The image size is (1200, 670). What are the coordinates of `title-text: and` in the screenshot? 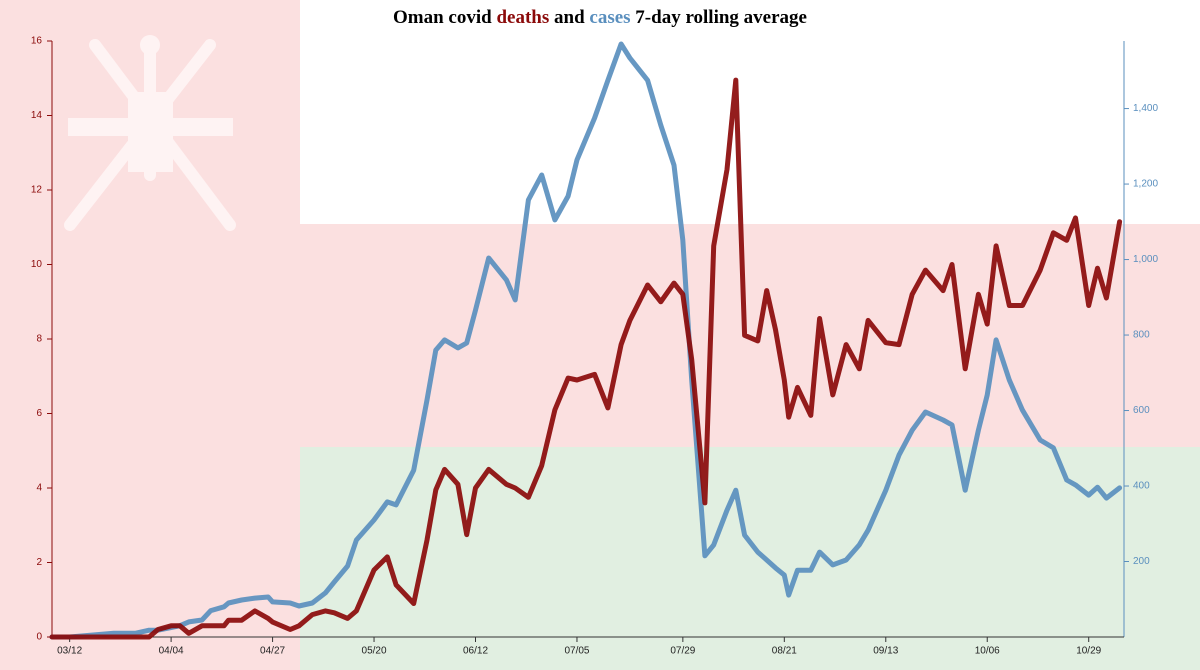 It's located at (569, 17).